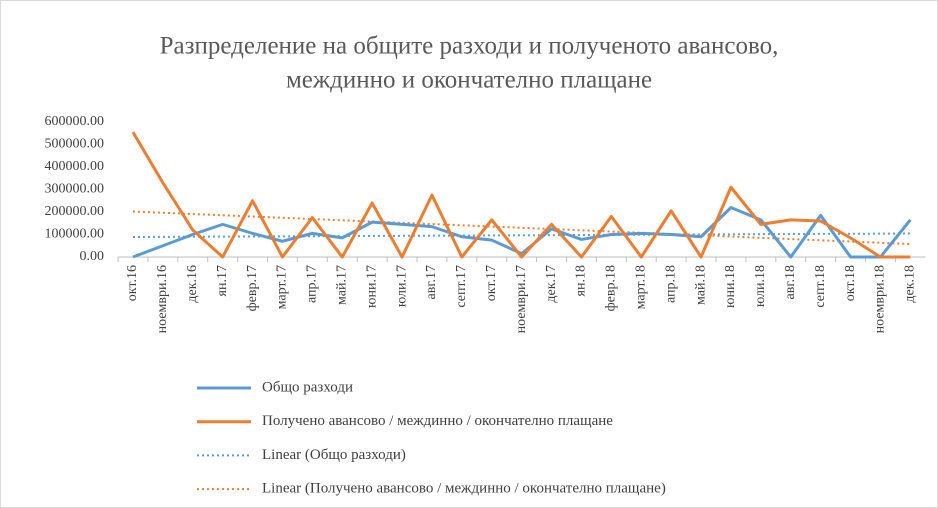 The height and width of the screenshot is (508, 938). Describe the element at coordinates (307, 387) in the screenshot. I see `legend-label: Общо разходи` at that location.